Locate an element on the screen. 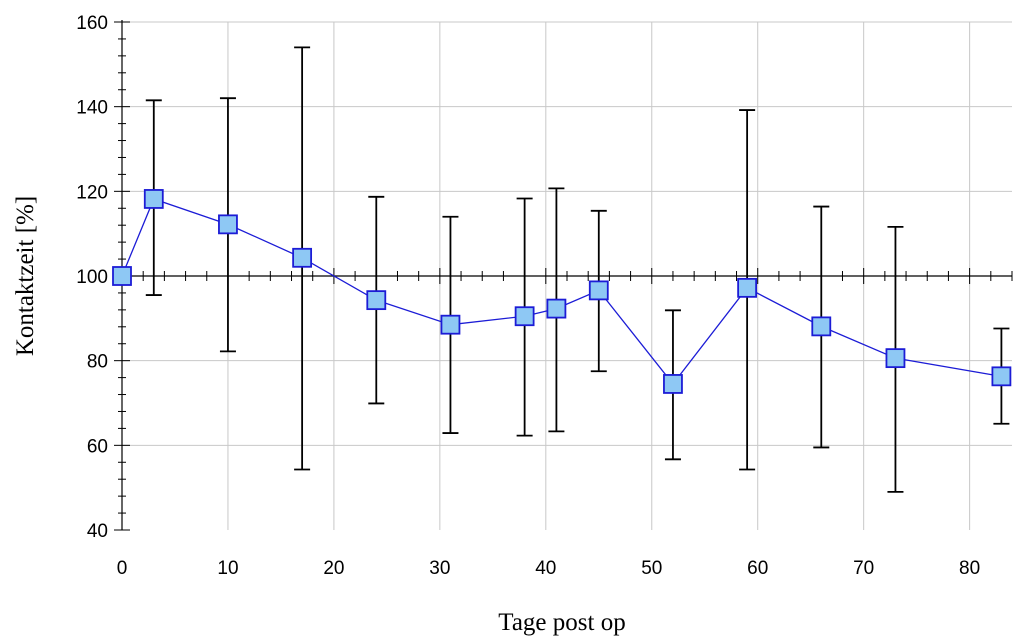 This screenshot has height=639, width=1013. x-tick-label: 20 is located at coordinates (333, 568).